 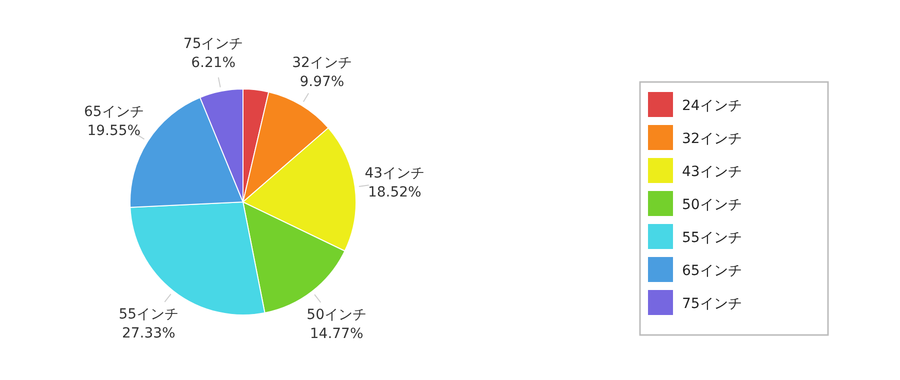 What do you see at coordinates (337, 334) in the screenshot?
I see `data-label: 14.77%` at bounding box center [337, 334].